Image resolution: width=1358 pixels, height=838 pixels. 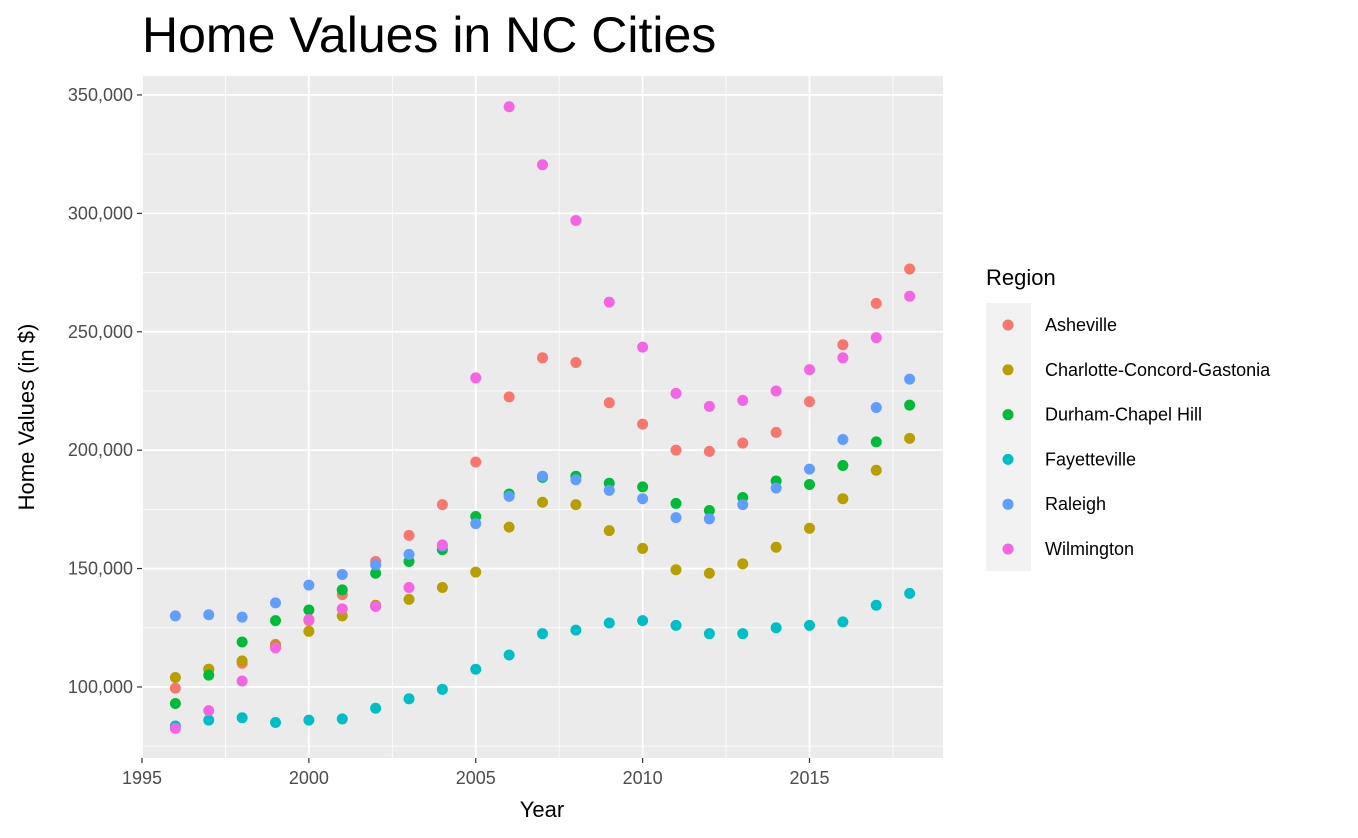 What do you see at coordinates (1008, 459) in the screenshot?
I see `legend-key-fayetteville` at bounding box center [1008, 459].